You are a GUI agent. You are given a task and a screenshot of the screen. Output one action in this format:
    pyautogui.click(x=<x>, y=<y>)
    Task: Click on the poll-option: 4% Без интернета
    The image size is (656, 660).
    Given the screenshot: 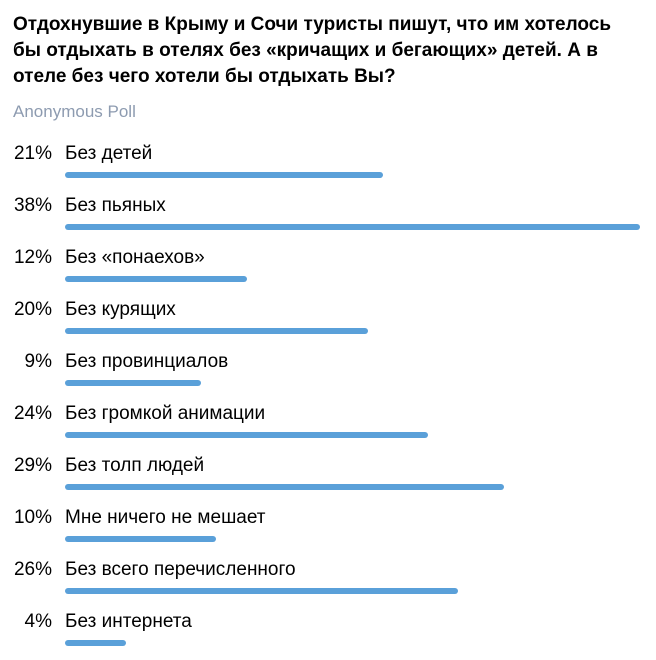 What is the action you would take?
    pyautogui.click(x=328, y=634)
    